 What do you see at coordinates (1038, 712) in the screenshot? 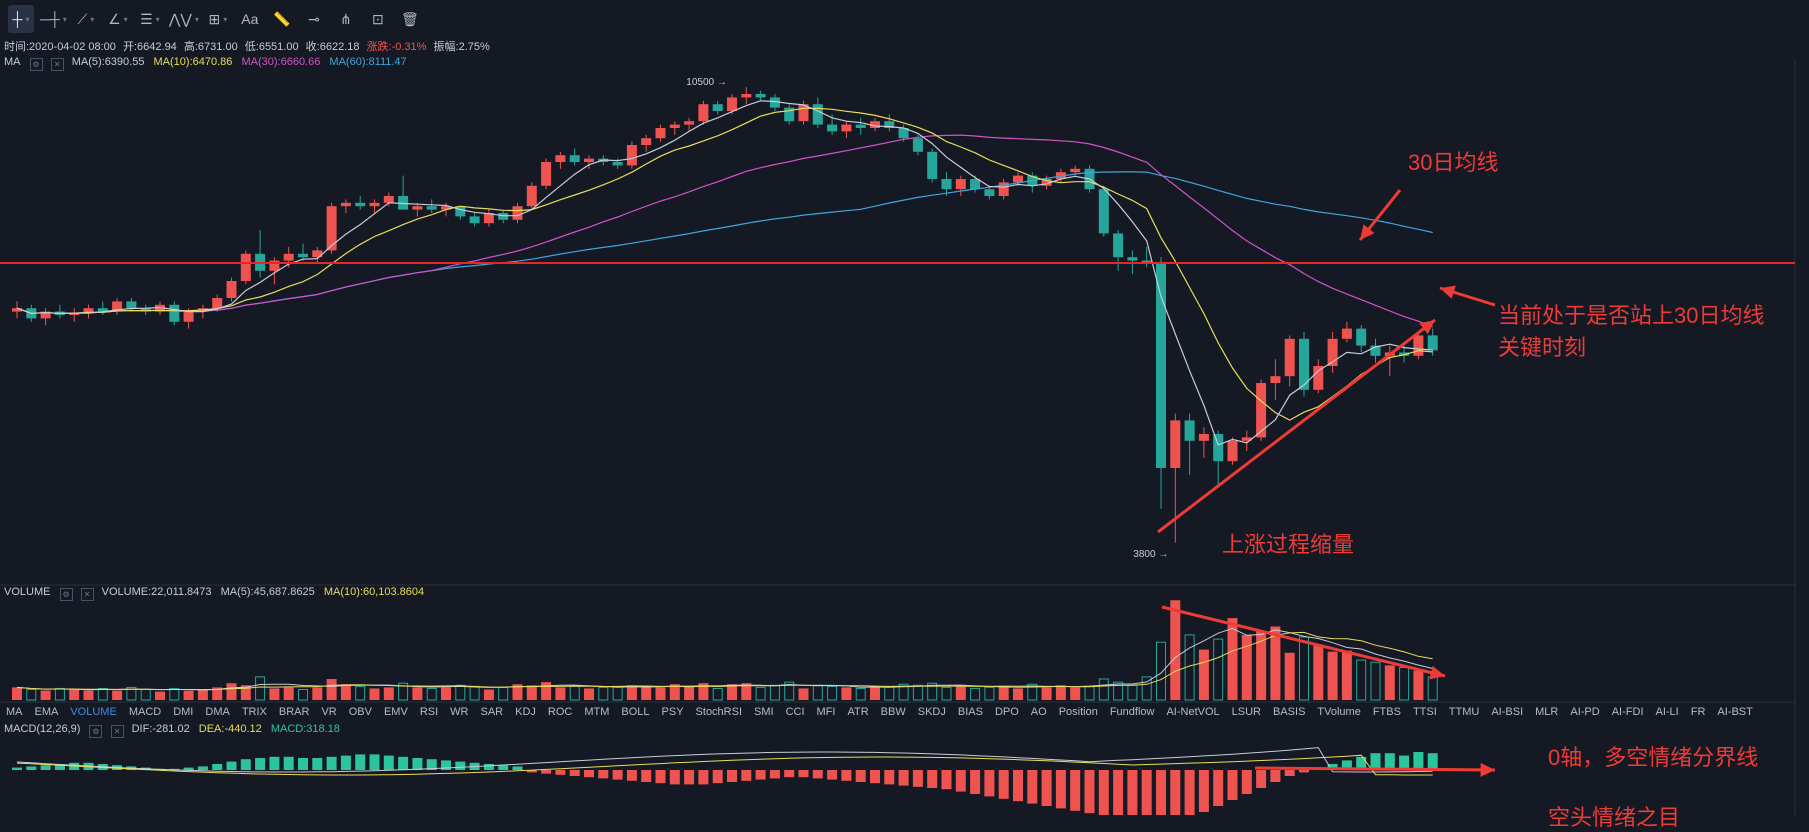
I see `tab-ao: AO` at bounding box center [1038, 712].